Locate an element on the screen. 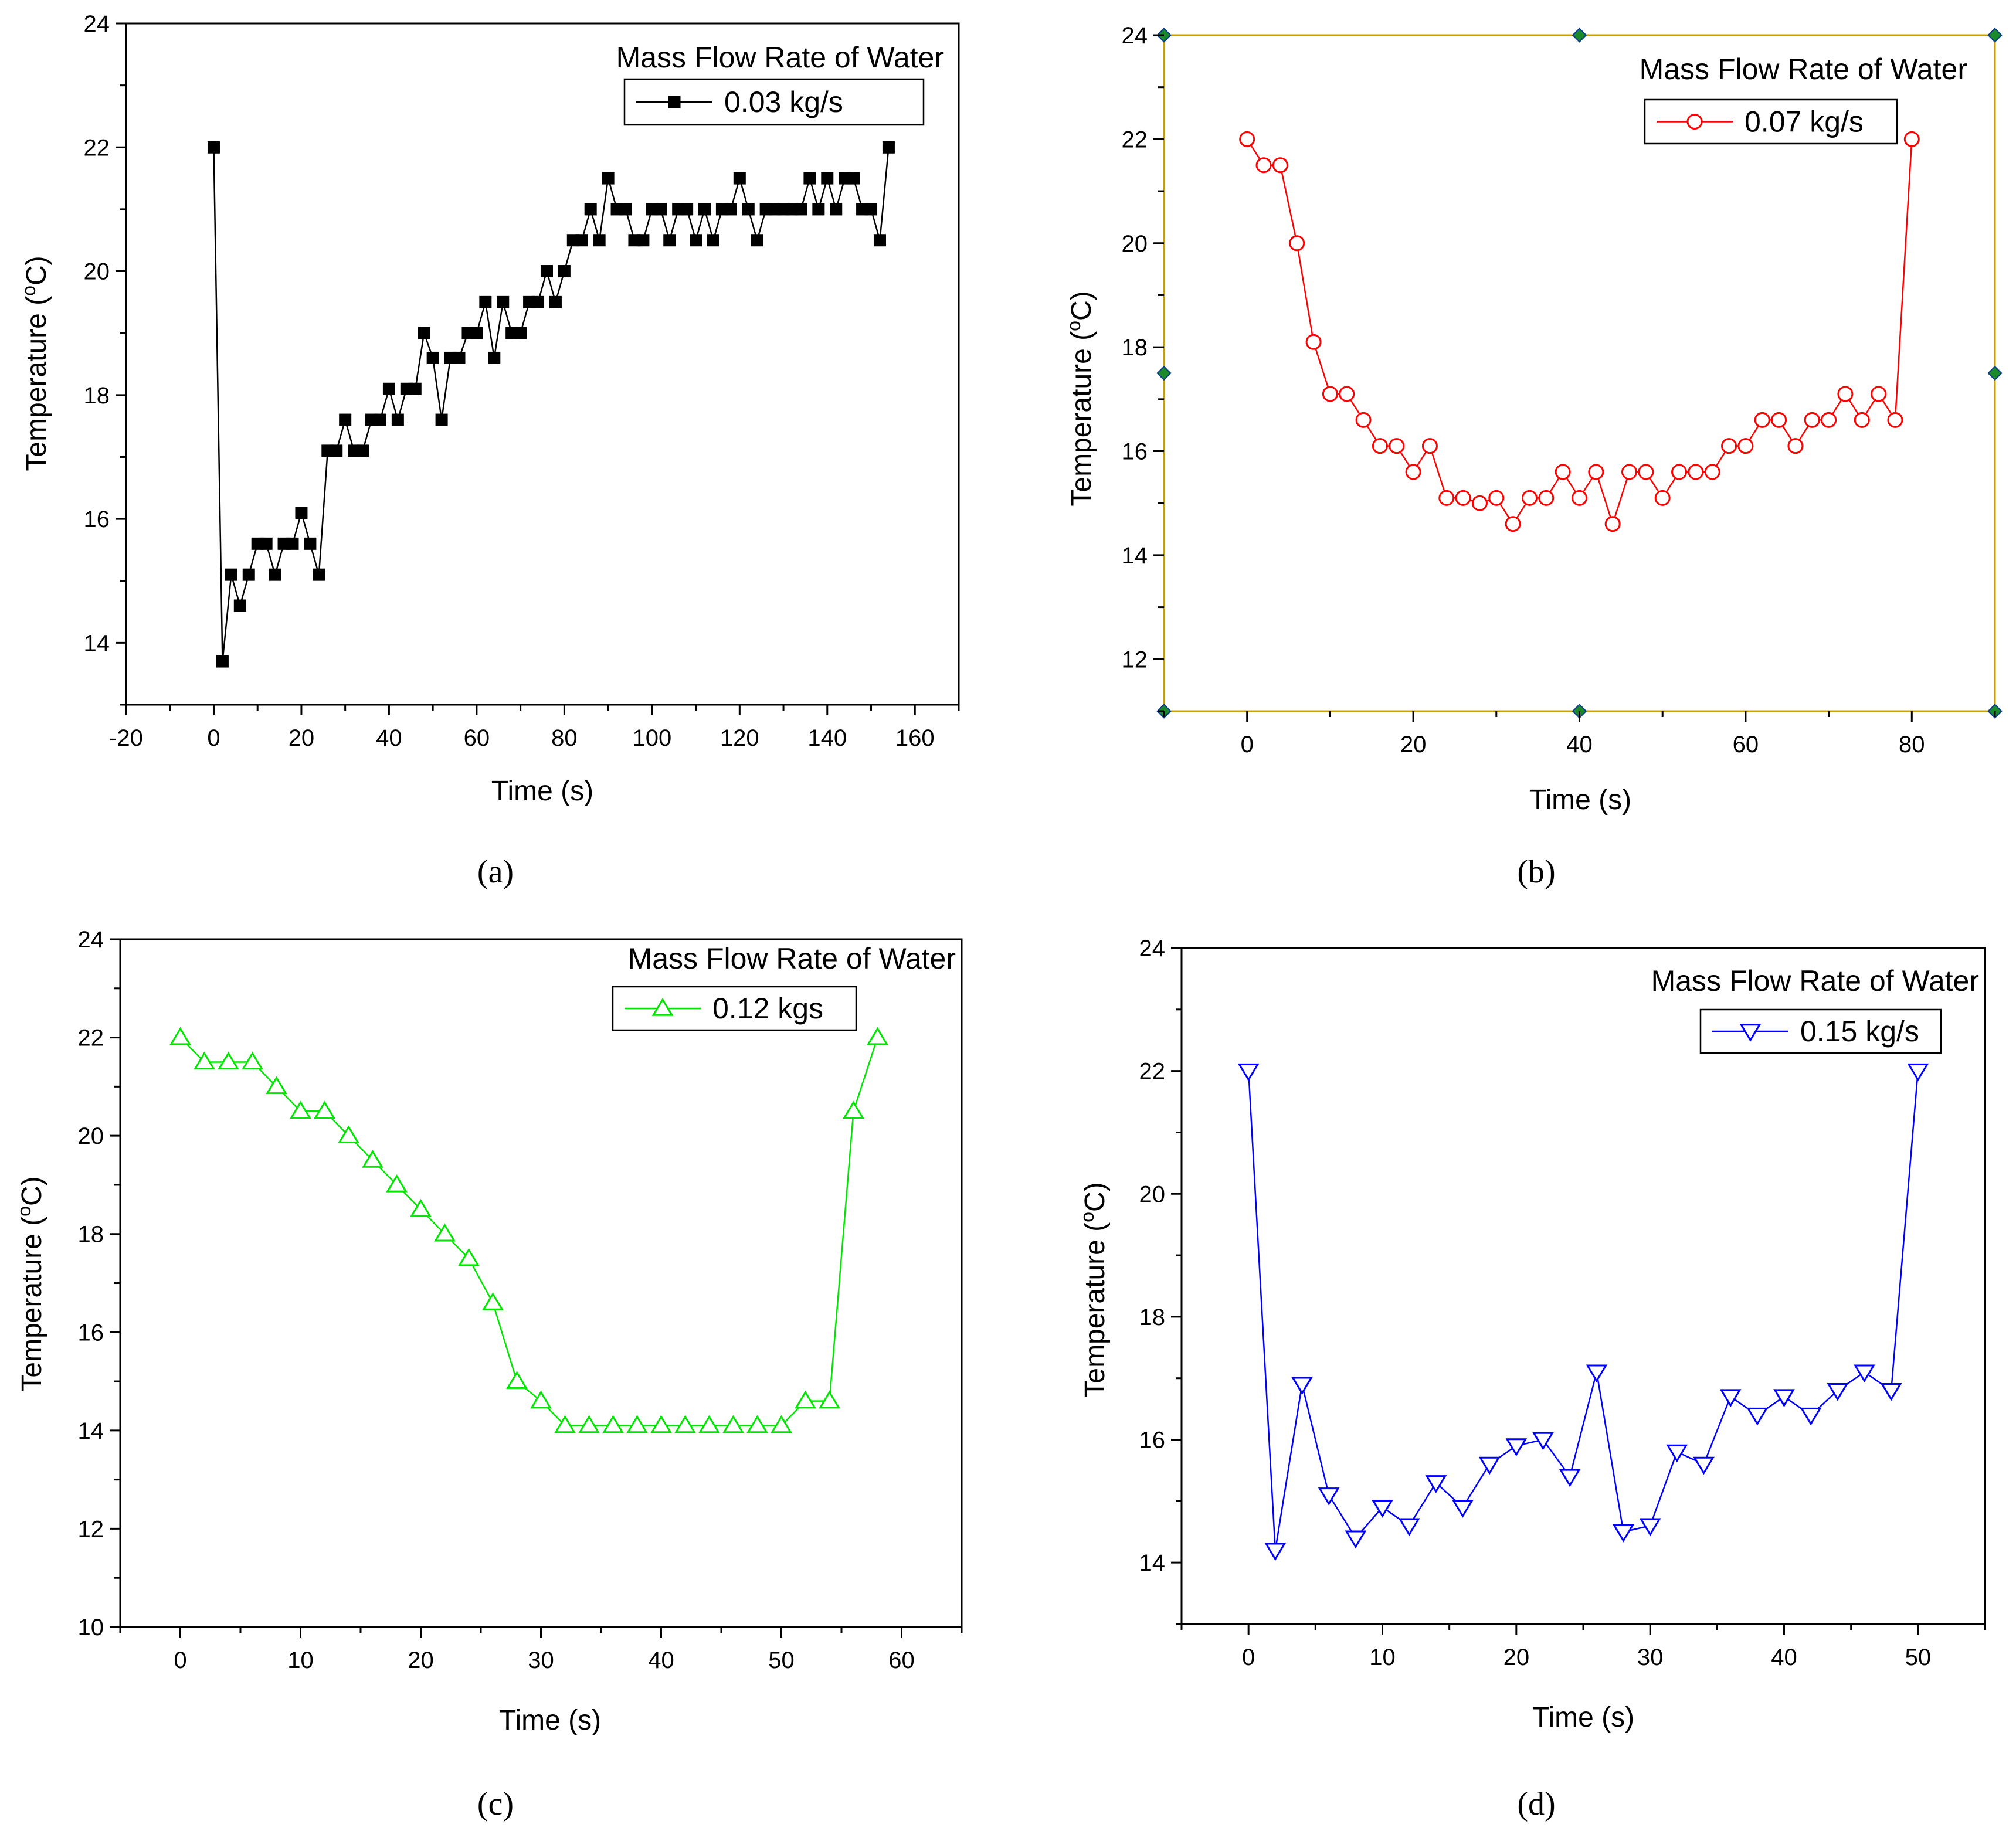  x-tick-label: 140 is located at coordinates (827, 738).